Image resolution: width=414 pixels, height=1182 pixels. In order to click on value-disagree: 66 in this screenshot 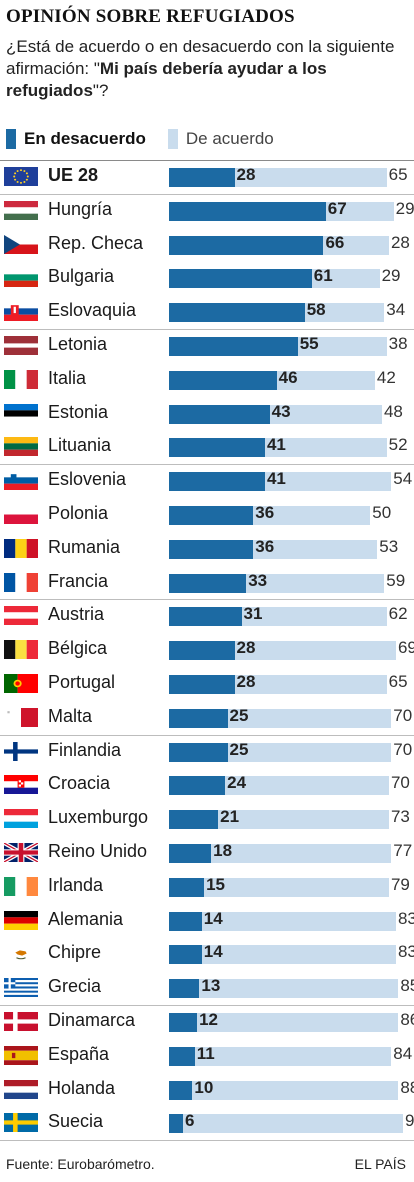, I will do `click(335, 242)`.